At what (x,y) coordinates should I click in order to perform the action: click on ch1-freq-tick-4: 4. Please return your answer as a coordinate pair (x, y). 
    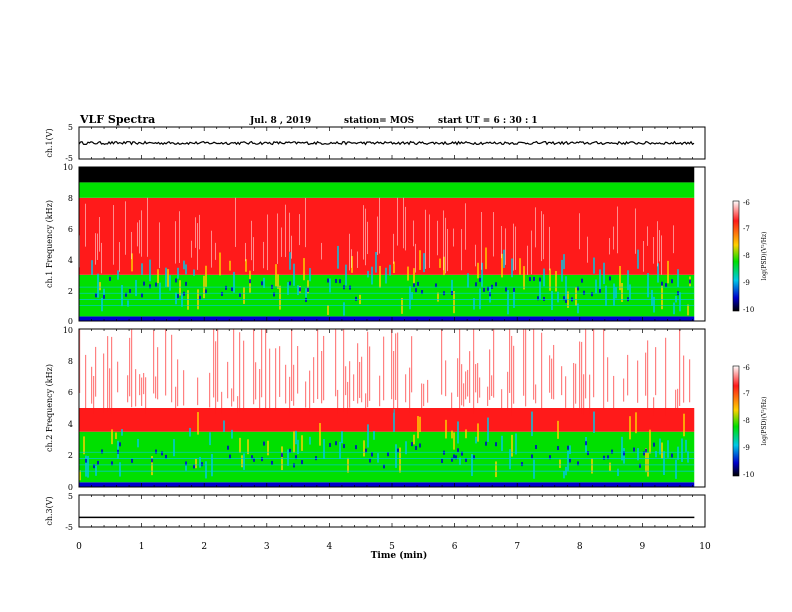
    Looking at the image, I should click on (70, 260).